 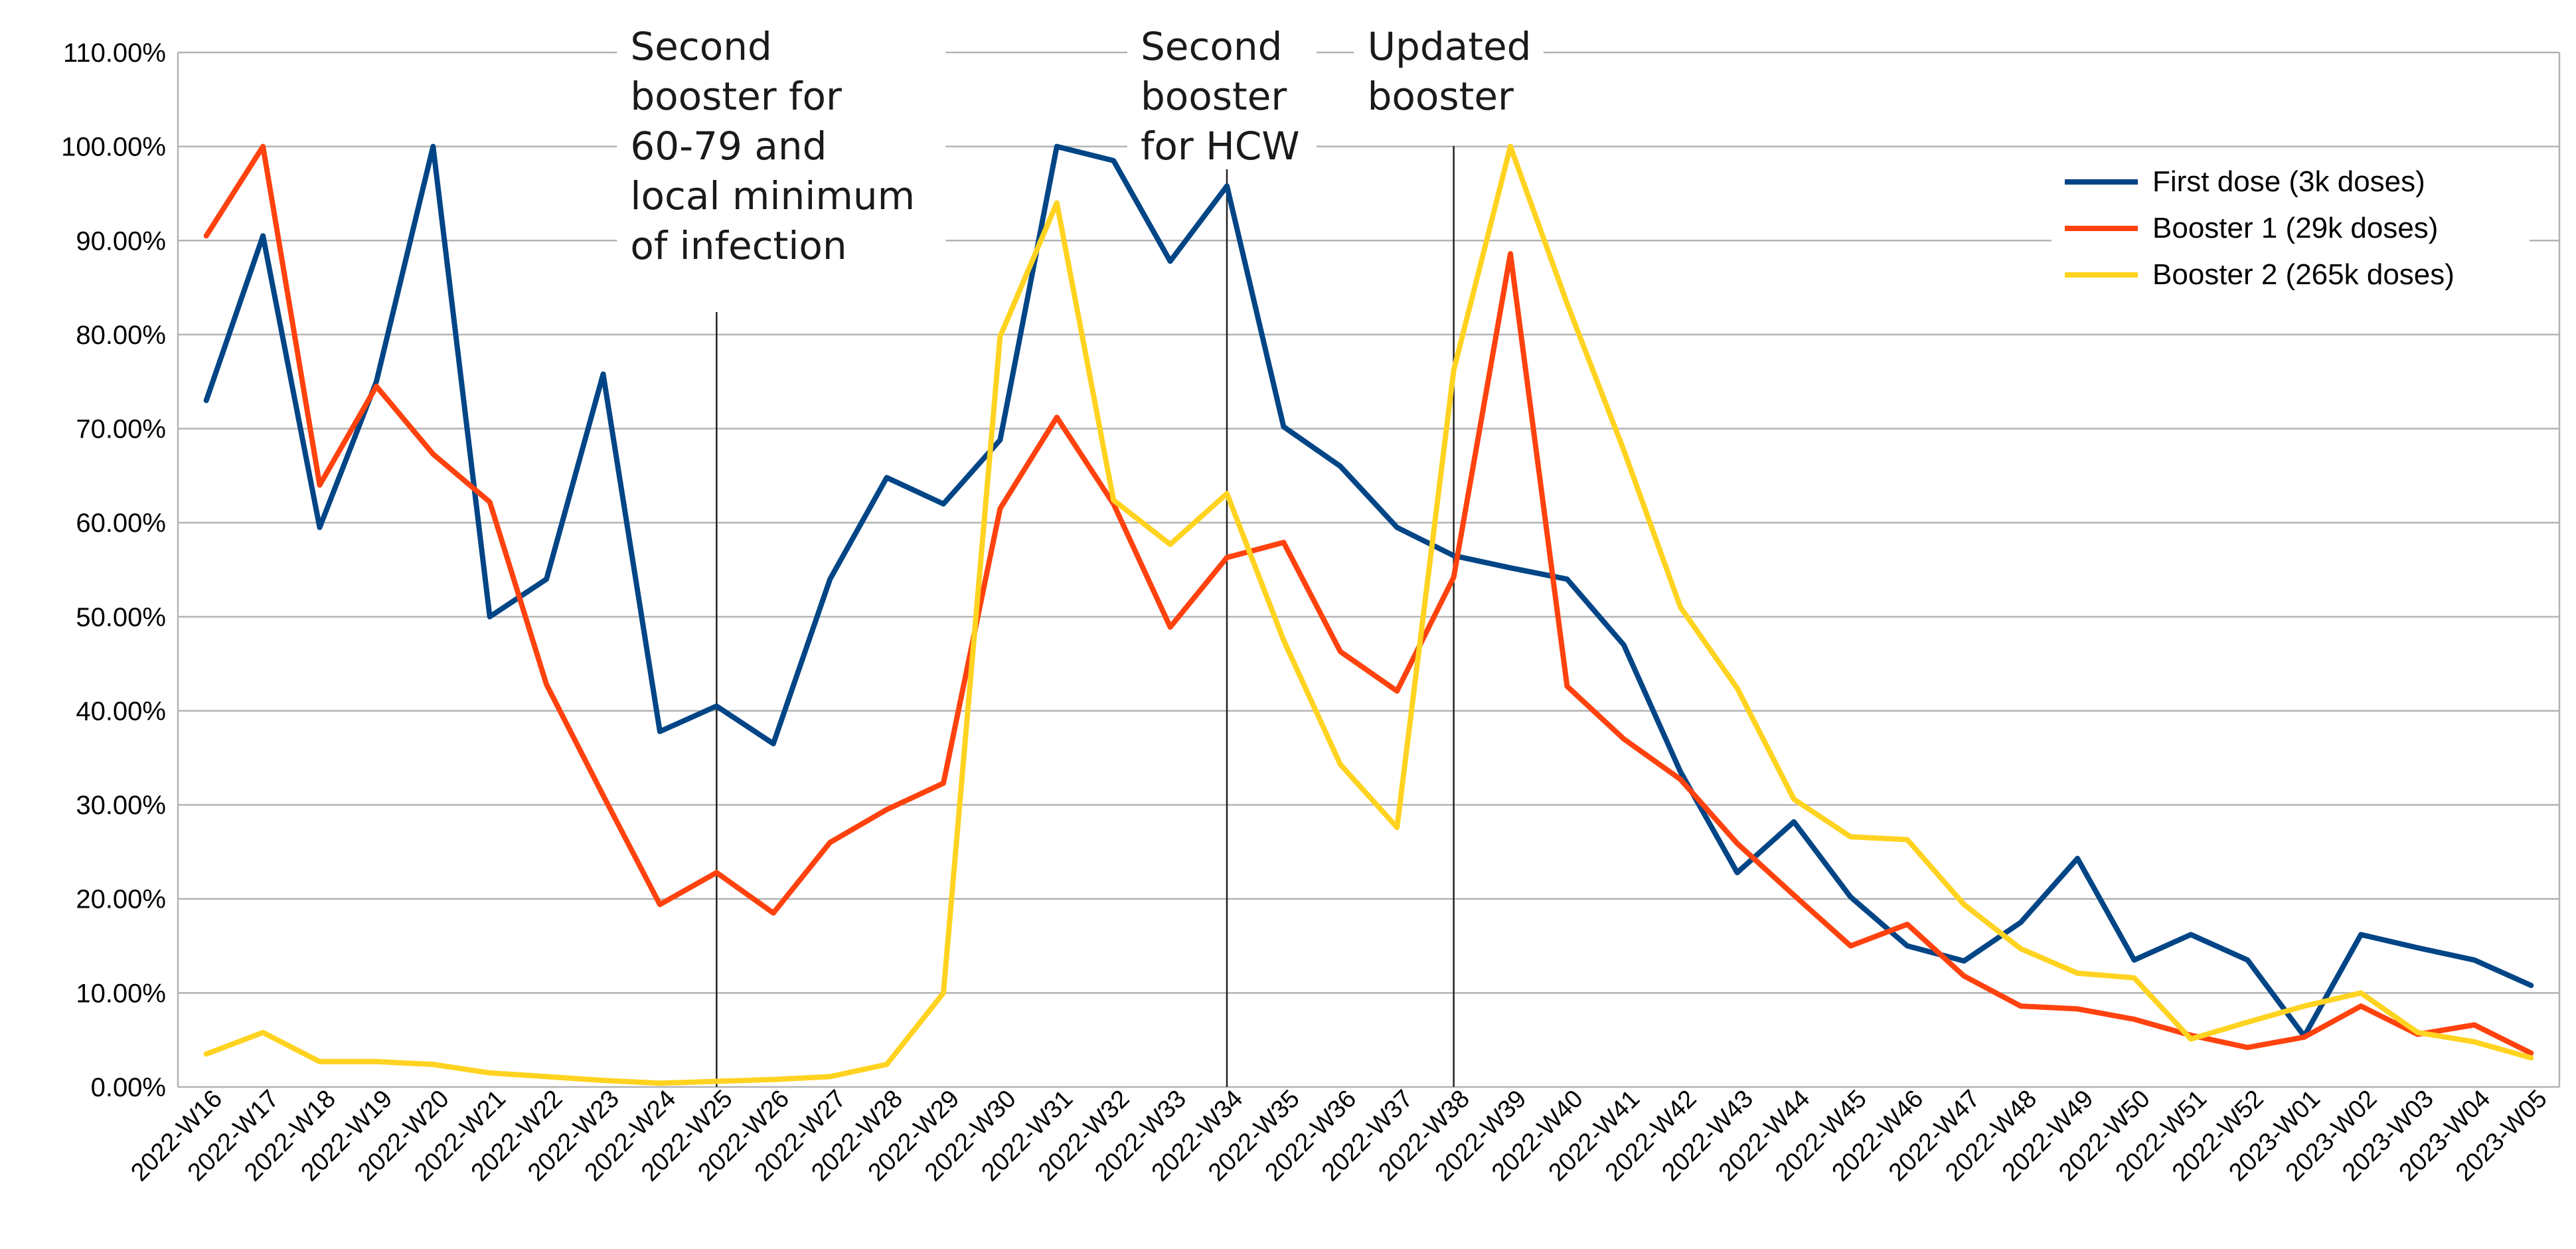 What do you see at coordinates (121, 335) in the screenshot?
I see `y-tick-label: 80.00%` at bounding box center [121, 335].